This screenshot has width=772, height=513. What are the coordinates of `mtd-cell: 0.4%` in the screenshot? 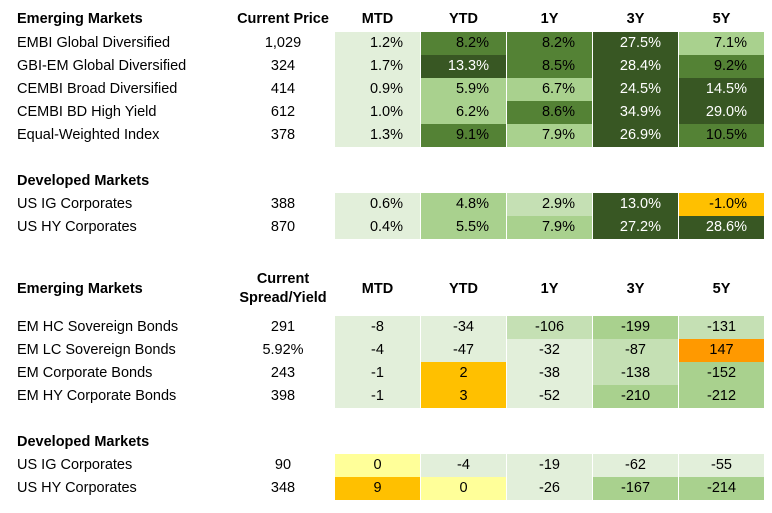 It's located at (377, 227).